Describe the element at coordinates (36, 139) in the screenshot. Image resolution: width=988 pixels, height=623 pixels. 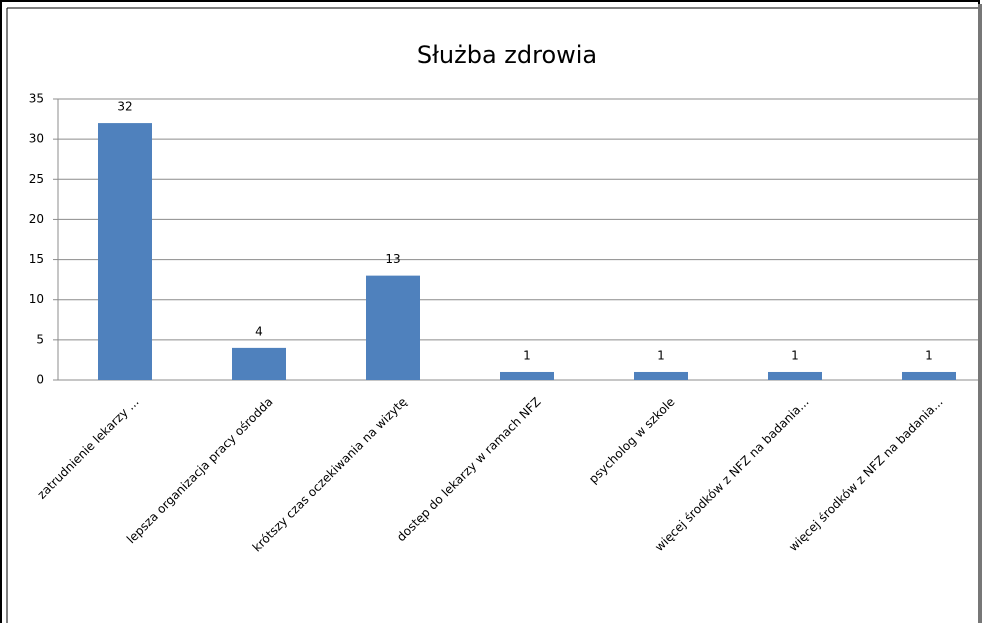
I see `y-tick-label: 30` at that location.